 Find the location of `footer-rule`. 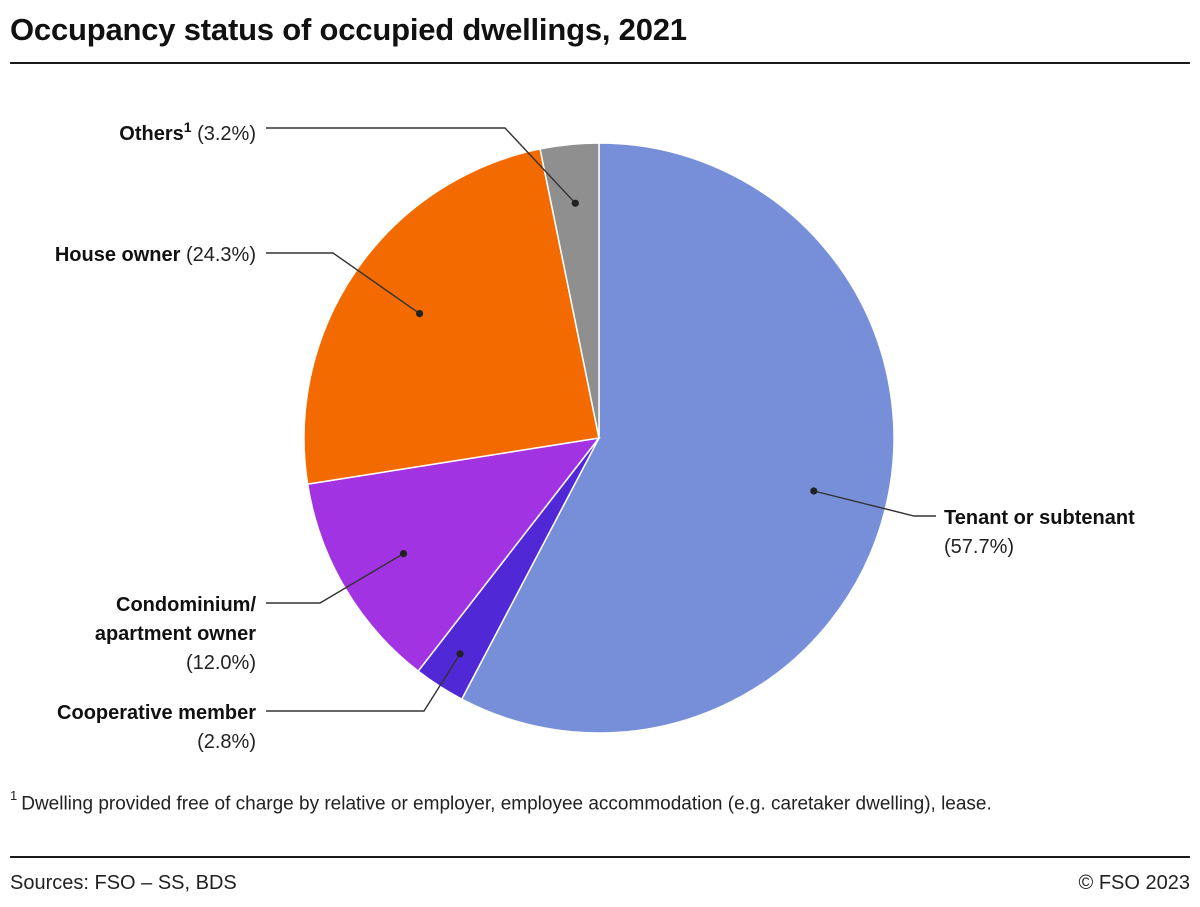

footer-rule is located at coordinates (600, 857).